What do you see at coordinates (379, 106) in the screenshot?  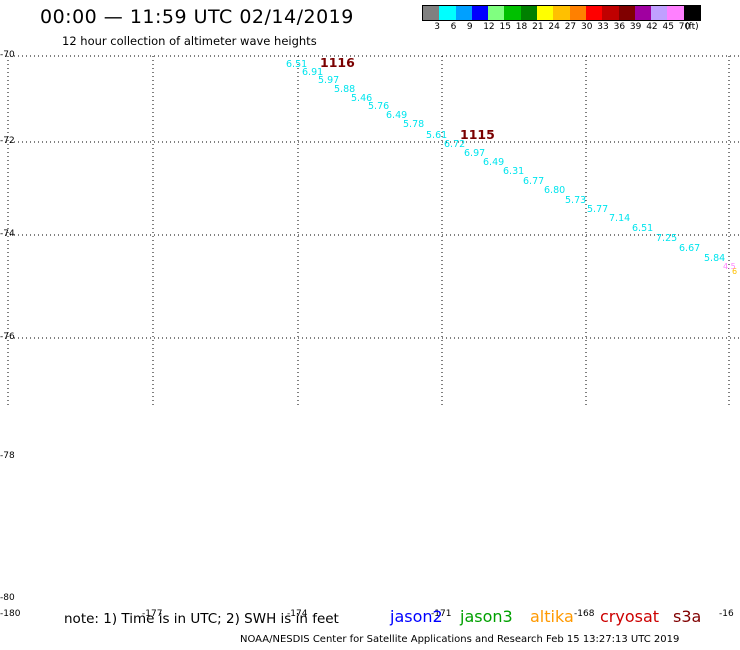 I see `swh-value: 5.76` at bounding box center [379, 106].